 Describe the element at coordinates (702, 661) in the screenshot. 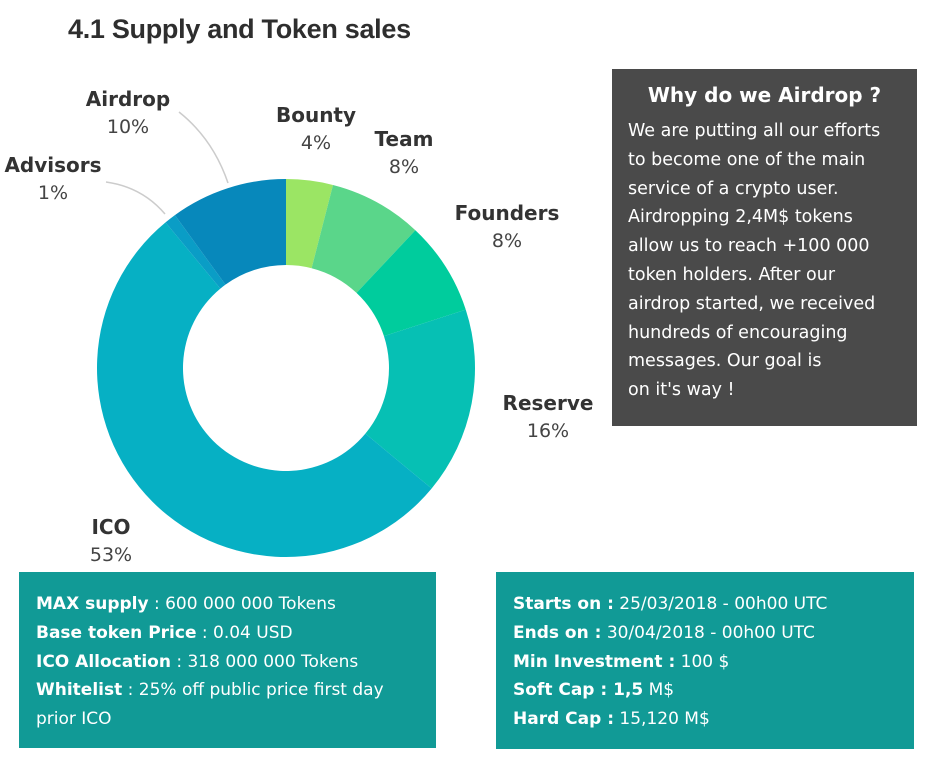

I see `min-investment-value: 100 $` at that location.